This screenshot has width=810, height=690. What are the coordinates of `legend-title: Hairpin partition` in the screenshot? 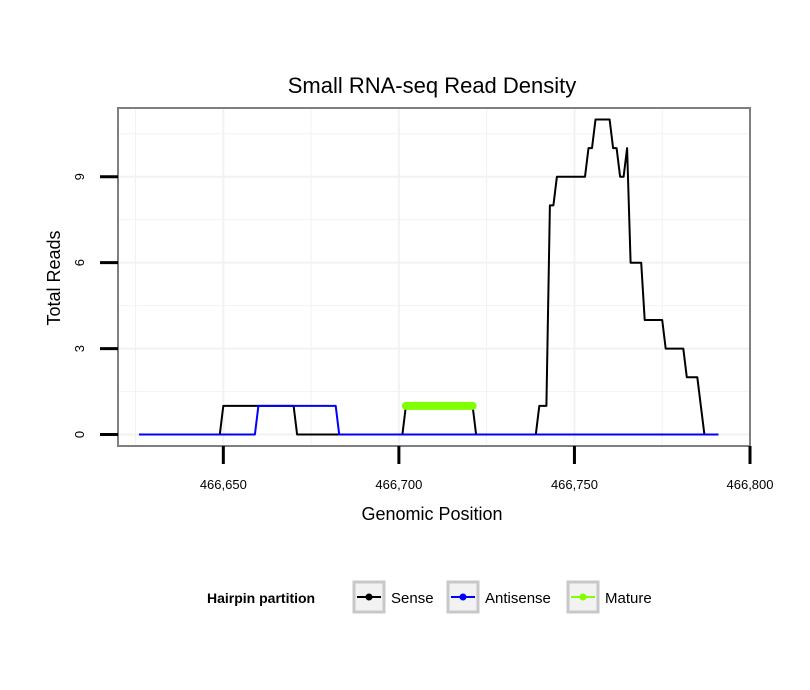 It's located at (261, 598).